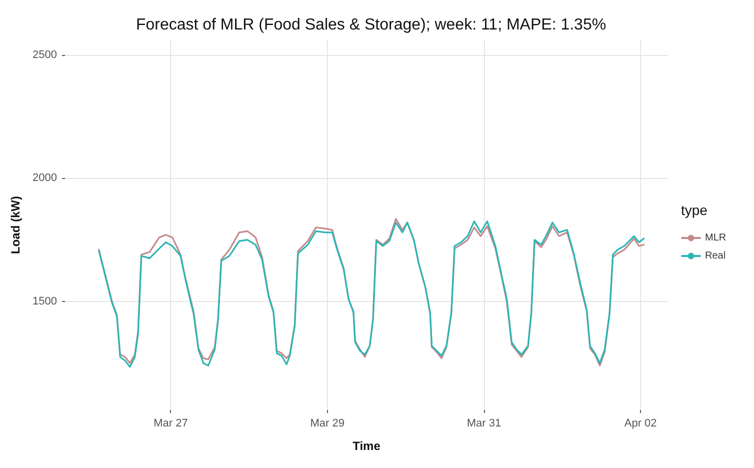 The width and height of the screenshot is (754, 468). What do you see at coordinates (15, 225) in the screenshot?
I see `y-axis-title: Load (kW)` at bounding box center [15, 225].